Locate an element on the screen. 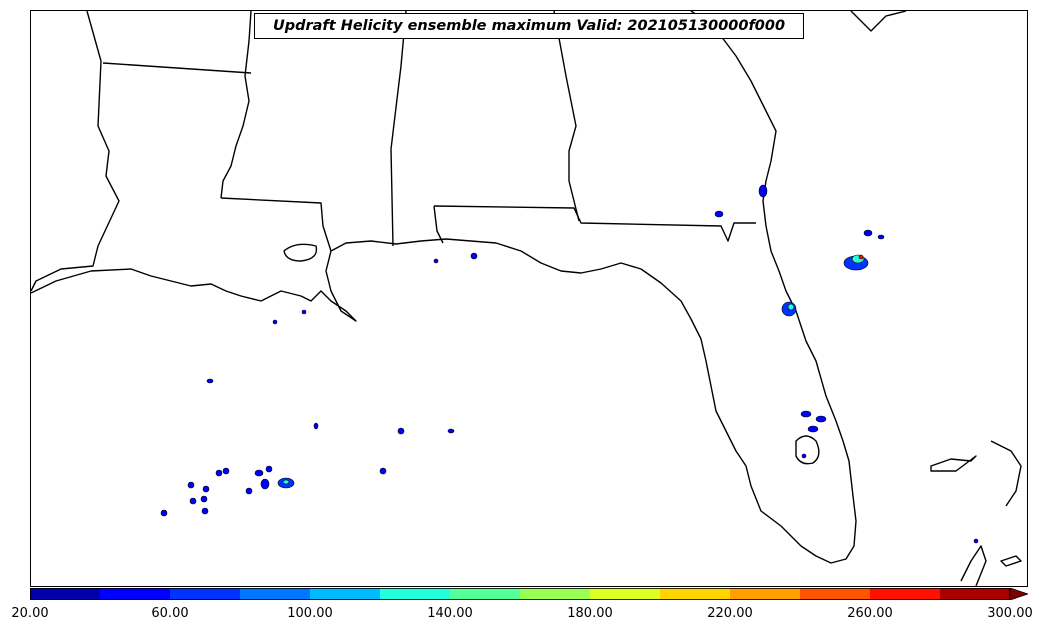 This screenshot has width=1037, height=633. alabama-florida-border is located at coordinates (594, 223).